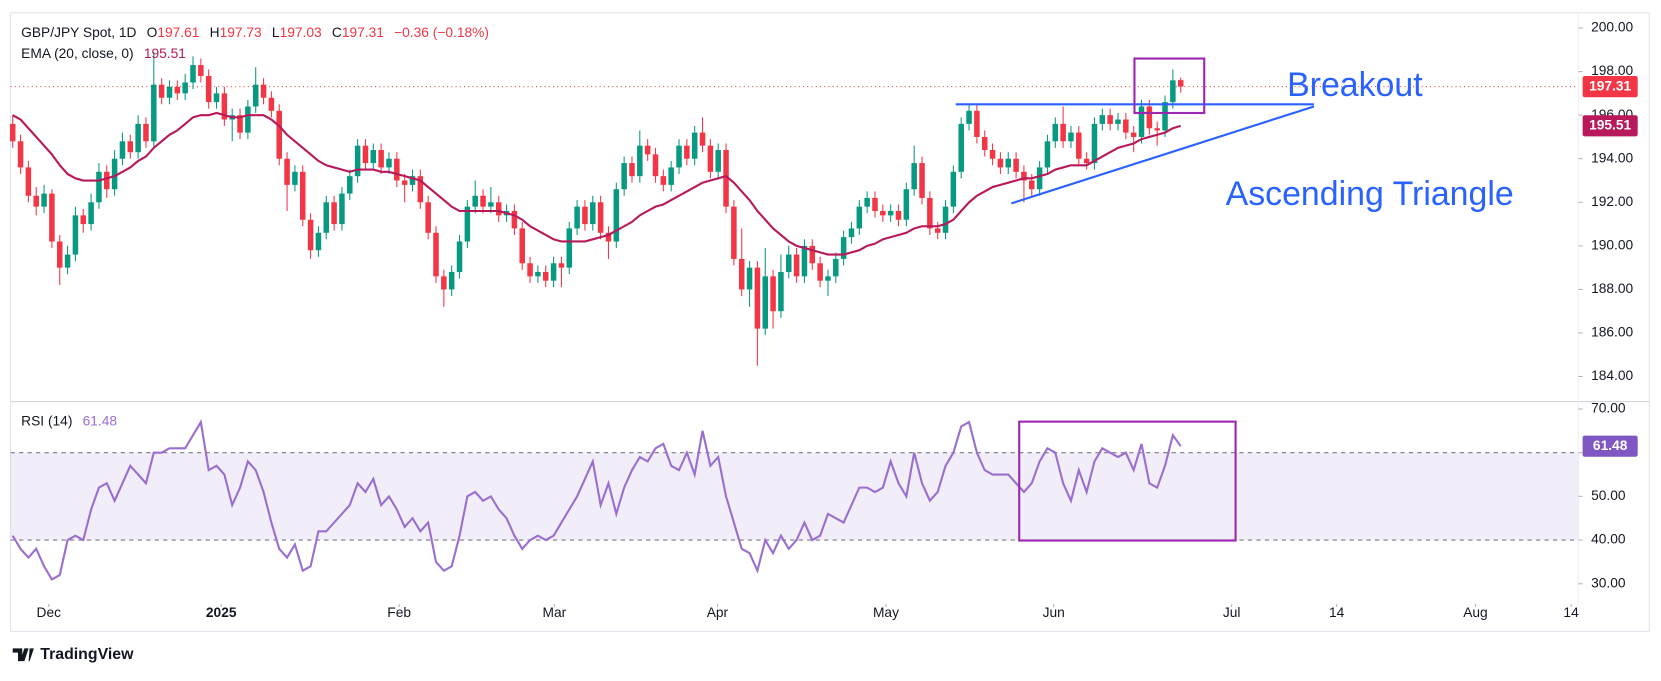 The height and width of the screenshot is (681, 1661). Describe the element at coordinates (363, 32) in the screenshot. I see `ohlc-value: 197.31` at that location.